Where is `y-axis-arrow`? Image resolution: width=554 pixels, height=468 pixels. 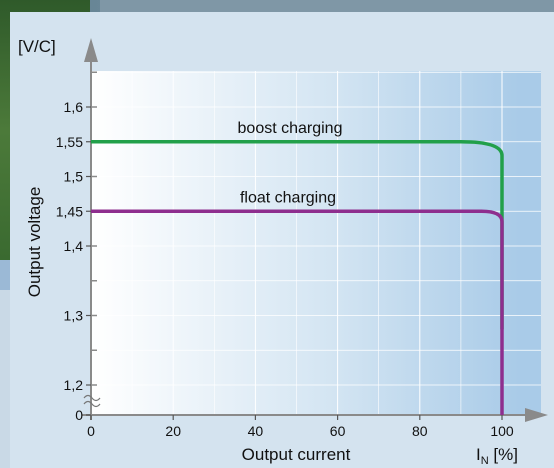
y-axis-arrow is located at coordinates (91, 50).